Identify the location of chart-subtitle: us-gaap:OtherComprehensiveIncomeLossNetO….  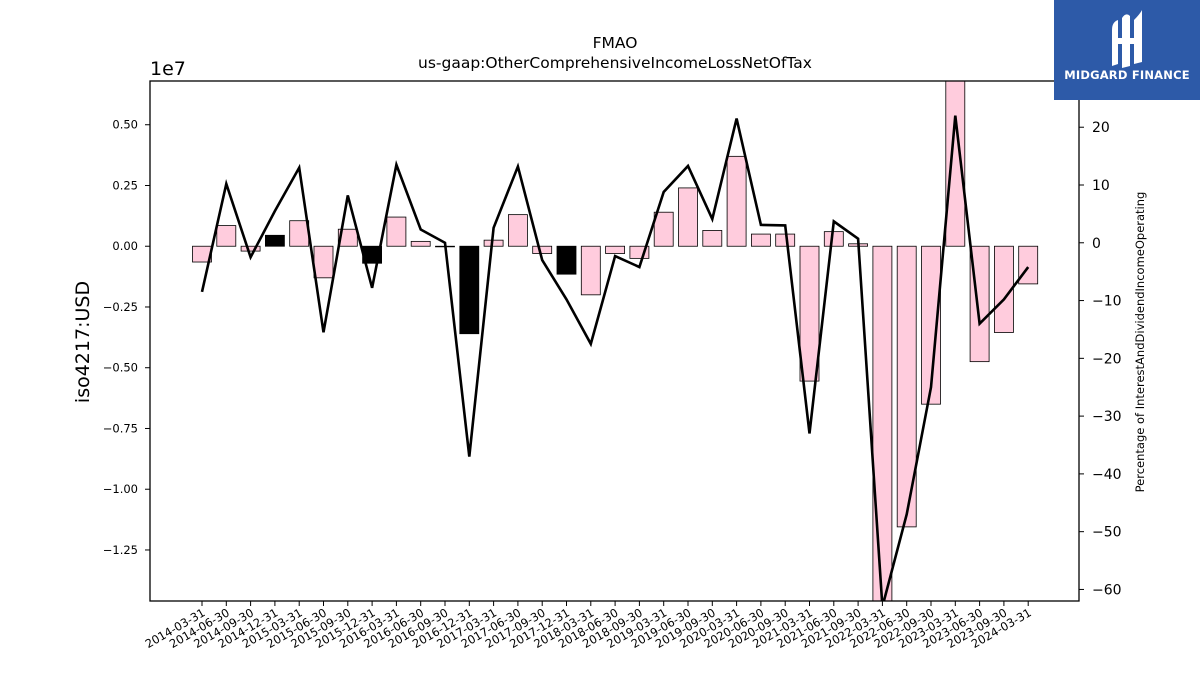
(615, 63).